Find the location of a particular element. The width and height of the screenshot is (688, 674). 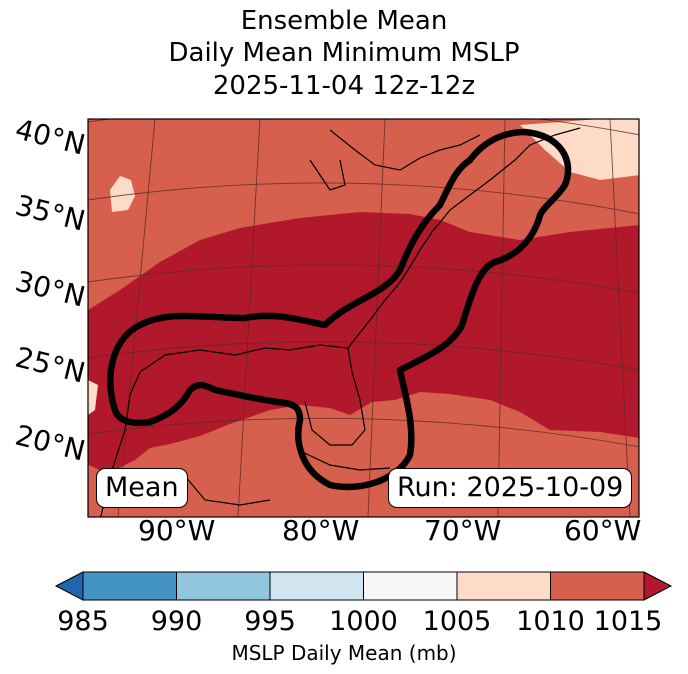

lon-label-60: 60°W is located at coordinates (603, 530).